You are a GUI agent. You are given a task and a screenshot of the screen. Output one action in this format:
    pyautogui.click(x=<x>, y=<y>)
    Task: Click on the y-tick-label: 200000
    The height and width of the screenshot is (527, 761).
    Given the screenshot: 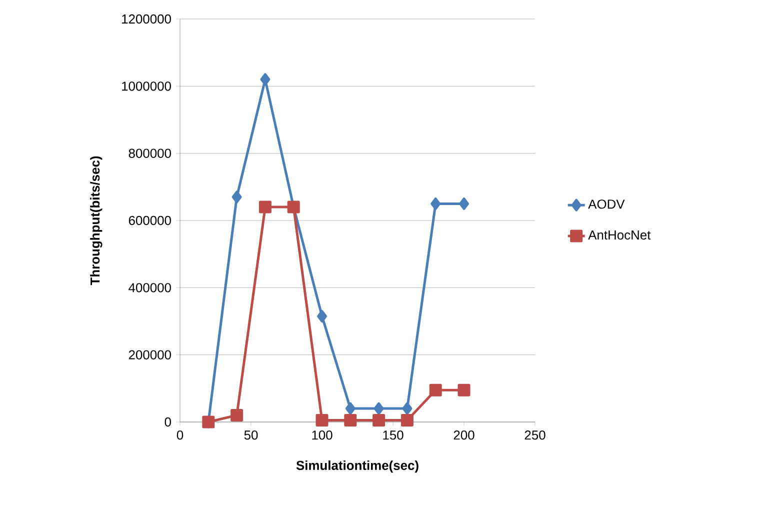 What is the action you would take?
    pyautogui.click(x=149, y=355)
    